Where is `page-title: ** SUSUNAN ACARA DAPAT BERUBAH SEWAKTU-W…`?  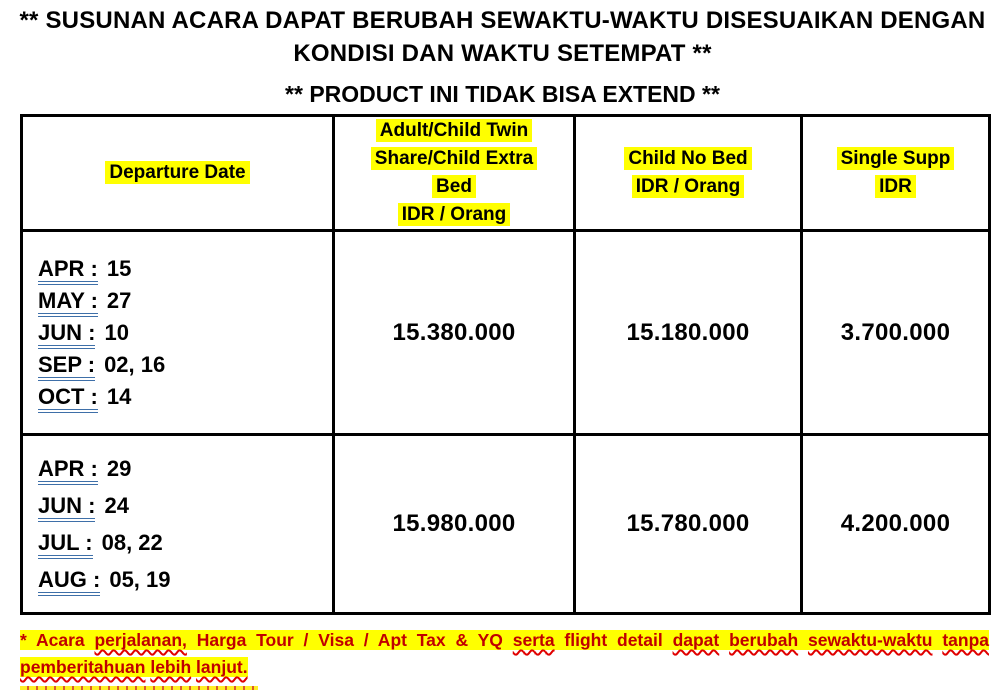
page-title: ** SUSUNAN ACARA DAPAT BERUBAH SEWAKTU-W… is located at coordinates (502, 37).